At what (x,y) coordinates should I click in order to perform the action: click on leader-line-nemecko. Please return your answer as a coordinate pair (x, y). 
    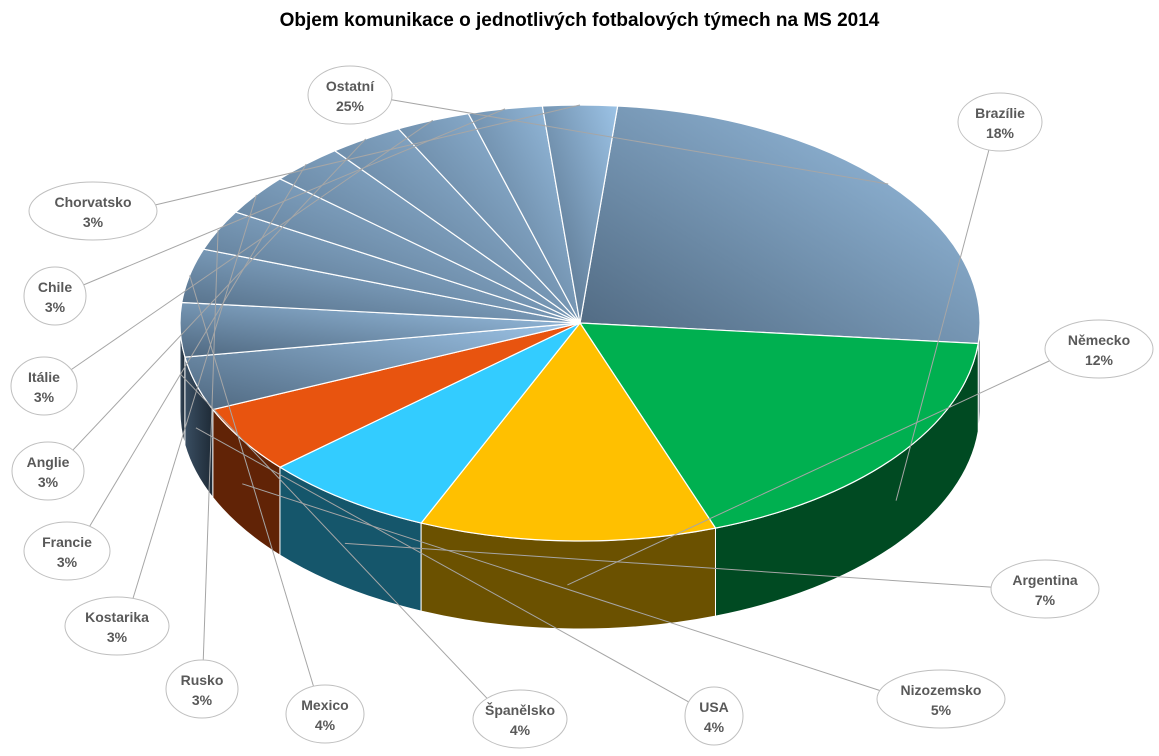
    Looking at the image, I should click on (808, 473).